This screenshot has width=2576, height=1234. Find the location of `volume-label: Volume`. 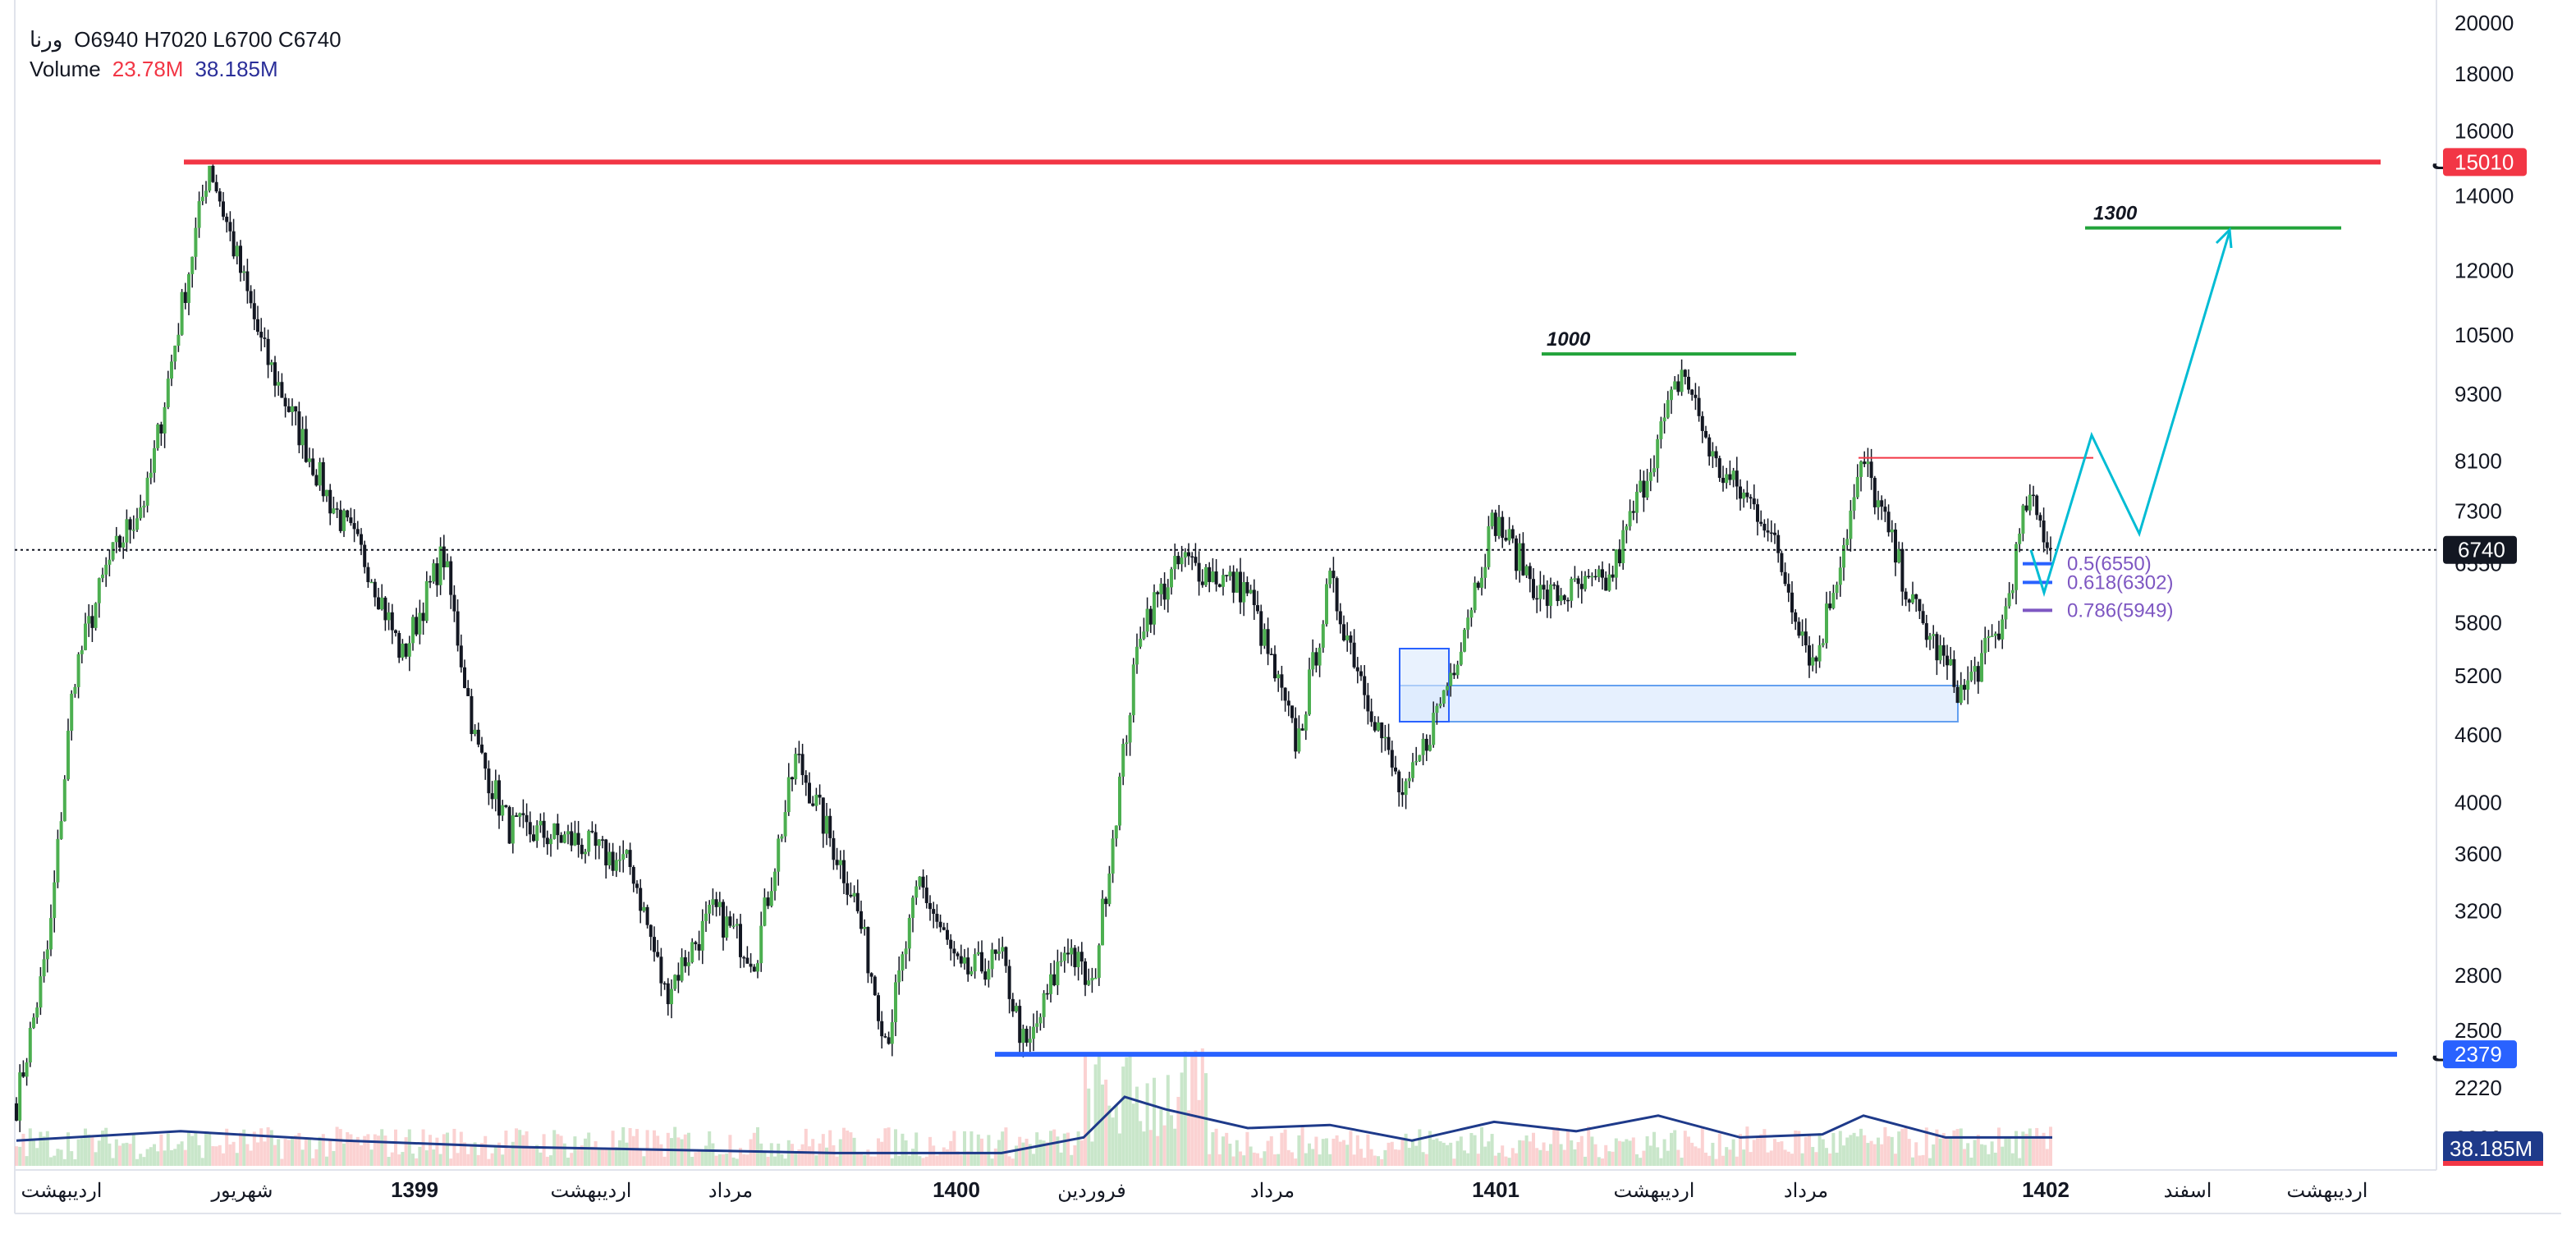

volume-label: Volume is located at coordinates (66, 69).